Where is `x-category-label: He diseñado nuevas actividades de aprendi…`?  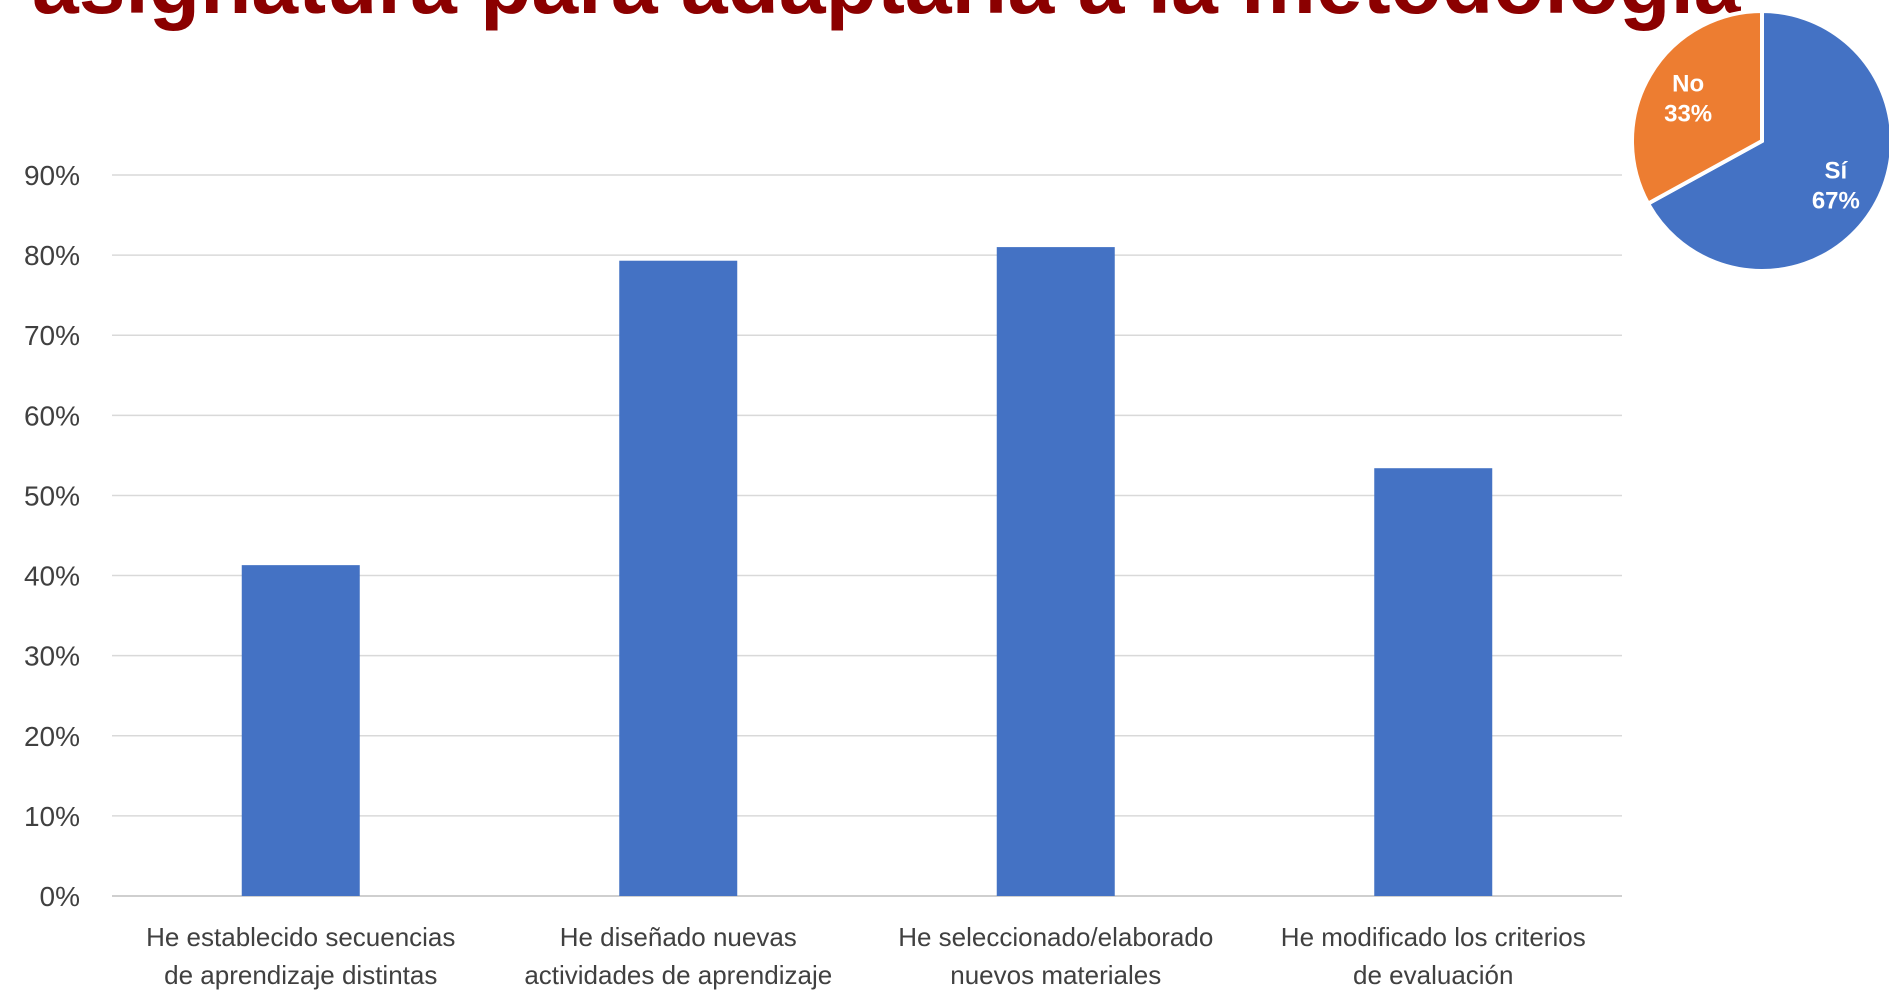 x-category-label: He diseñado nuevas actividades de aprendi… is located at coordinates (678, 956).